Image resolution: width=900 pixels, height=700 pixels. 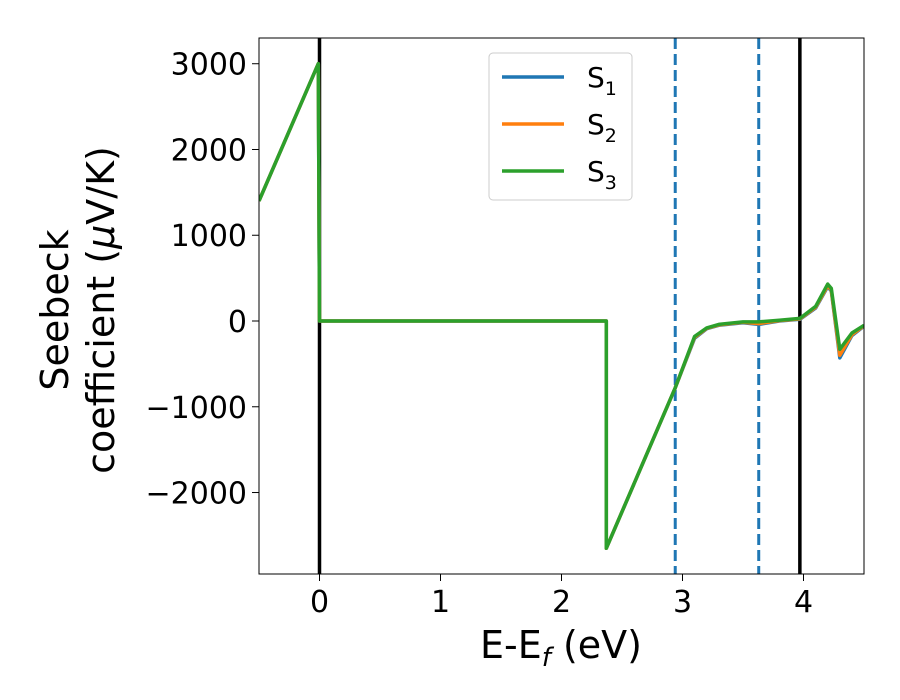 I want to click on legend-box, so click(x=560, y=126).